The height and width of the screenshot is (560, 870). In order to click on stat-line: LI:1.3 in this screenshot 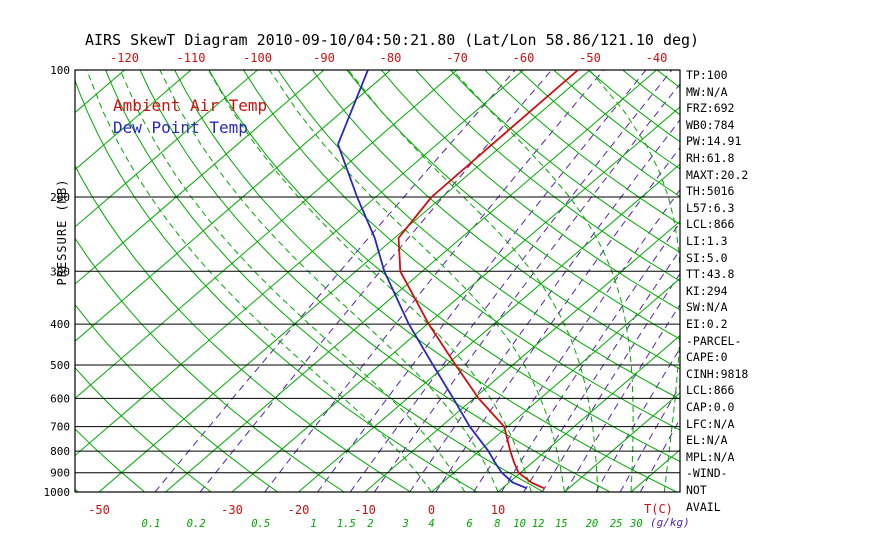, I will do `click(707, 241)`.